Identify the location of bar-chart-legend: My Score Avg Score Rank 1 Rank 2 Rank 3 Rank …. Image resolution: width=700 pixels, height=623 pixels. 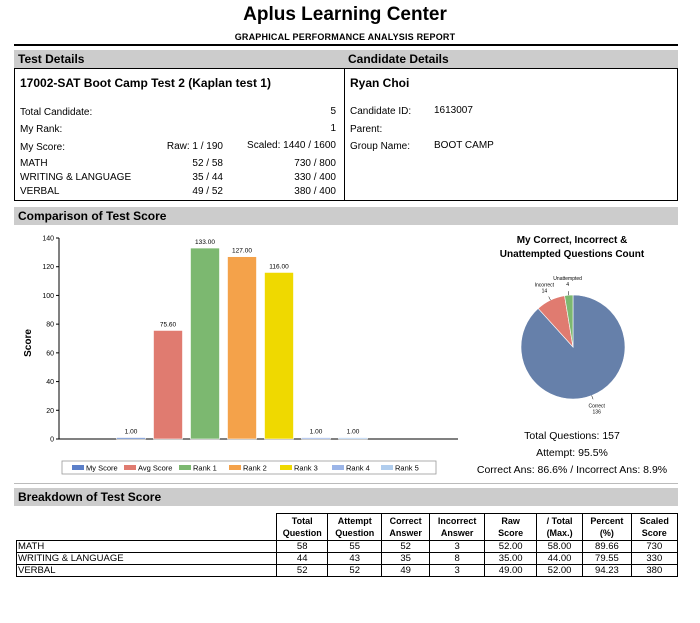
(249, 467).